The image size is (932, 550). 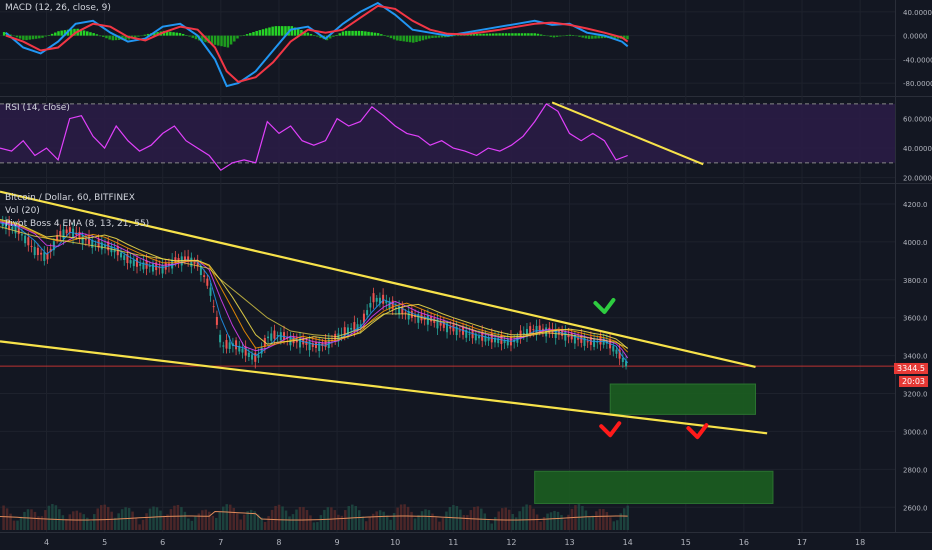 What do you see at coordinates (744, 542) in the screenshot?
I see `x-tick-label: 16` at bounding box center [744, 542].